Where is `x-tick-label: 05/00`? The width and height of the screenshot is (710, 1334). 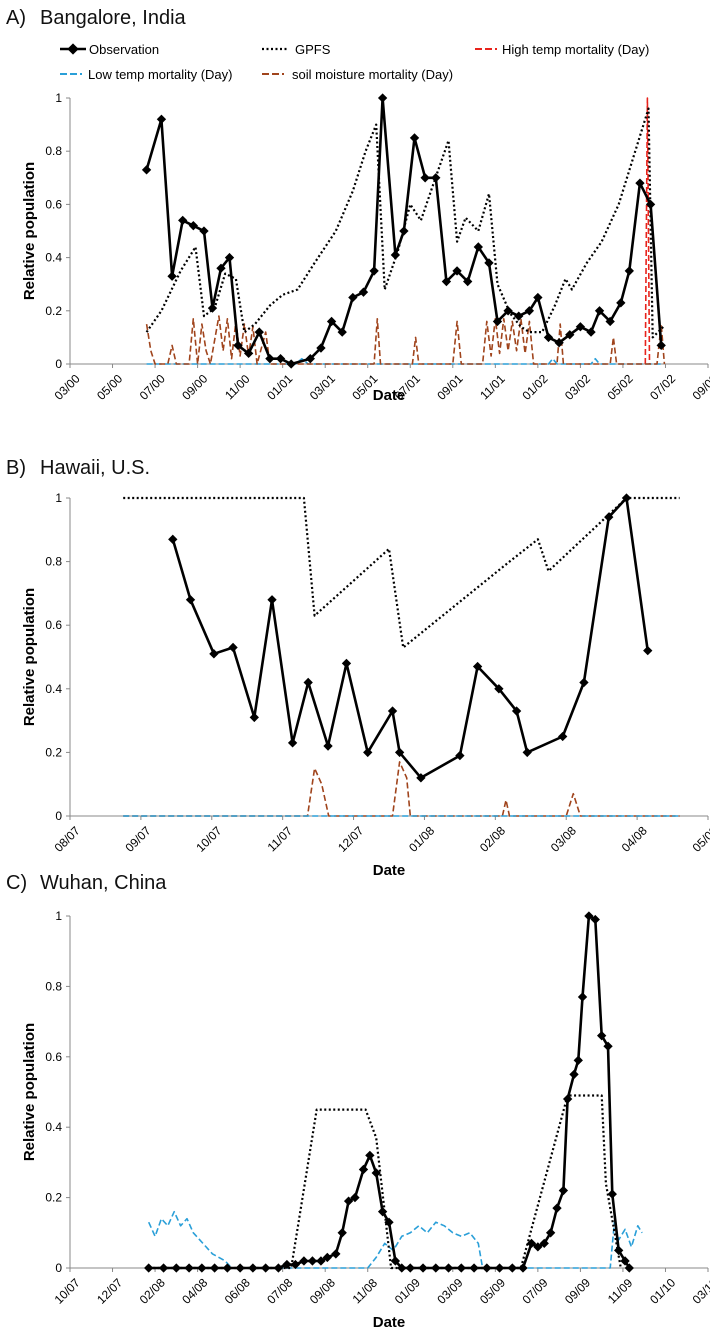 x-tick-label: 05/00 is located at coordinates (109, 386).